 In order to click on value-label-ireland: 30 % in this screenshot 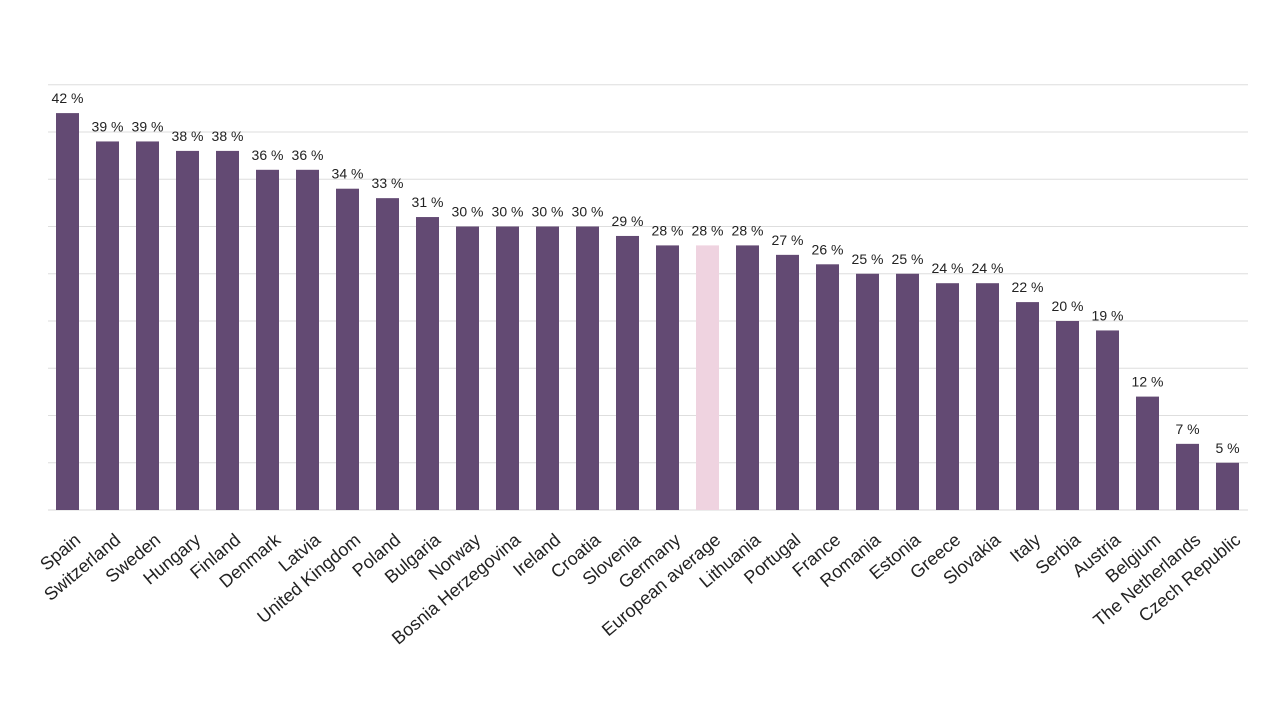, I will do `click(548, 212)`.